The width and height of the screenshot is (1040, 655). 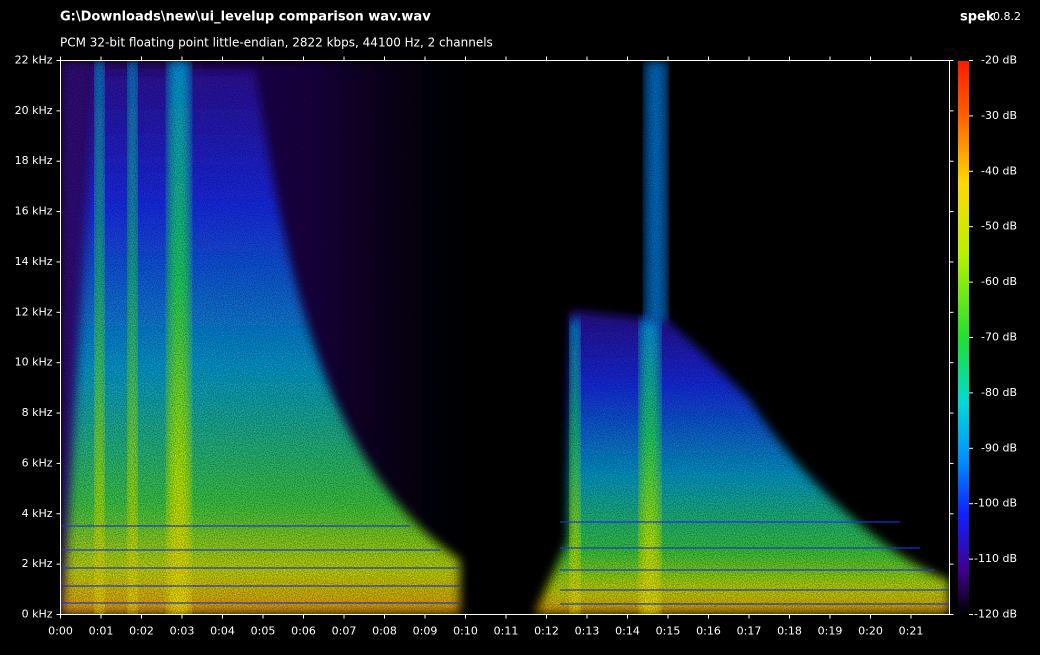 What do you see at coordinates (60, 631) in the screenshot?
I see `x-tick-label: 0:00` at bounding box center [60, 631].